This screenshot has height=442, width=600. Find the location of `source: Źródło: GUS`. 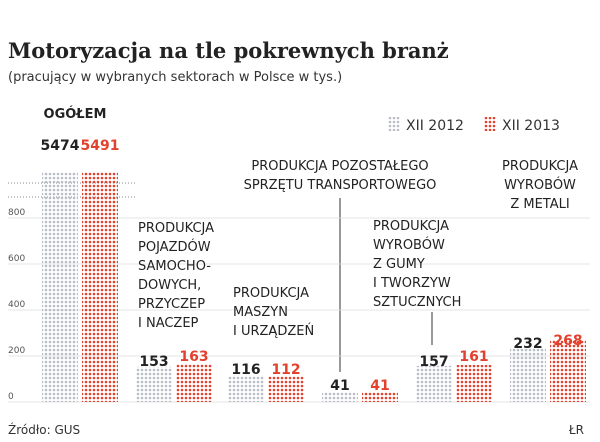

source: Źródło: GUS is located at coordinates (44, 429).